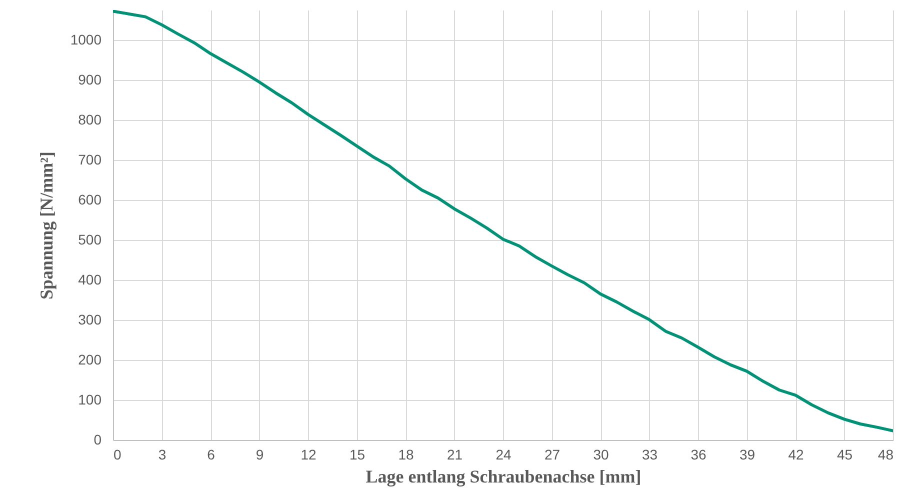 The image size is (903, 504). I want to click on x-tick-label: 18, so click(406, 454).